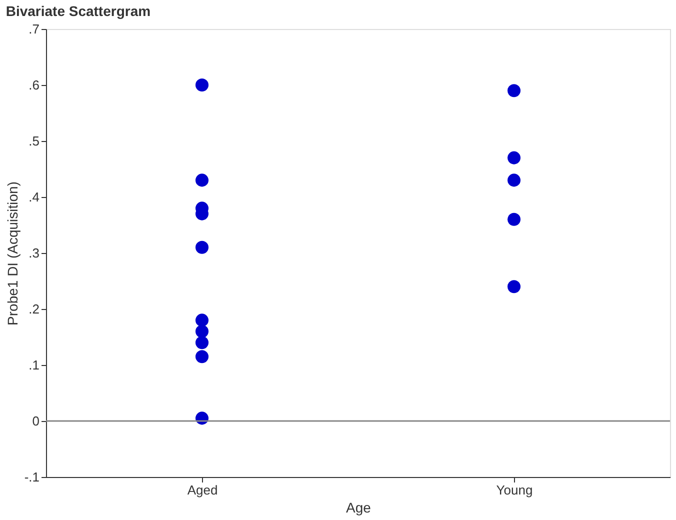 Image resolution: width=676 pixels, height=520 pixels. I want to click on y-tick-label: .6, so click(34, 85).